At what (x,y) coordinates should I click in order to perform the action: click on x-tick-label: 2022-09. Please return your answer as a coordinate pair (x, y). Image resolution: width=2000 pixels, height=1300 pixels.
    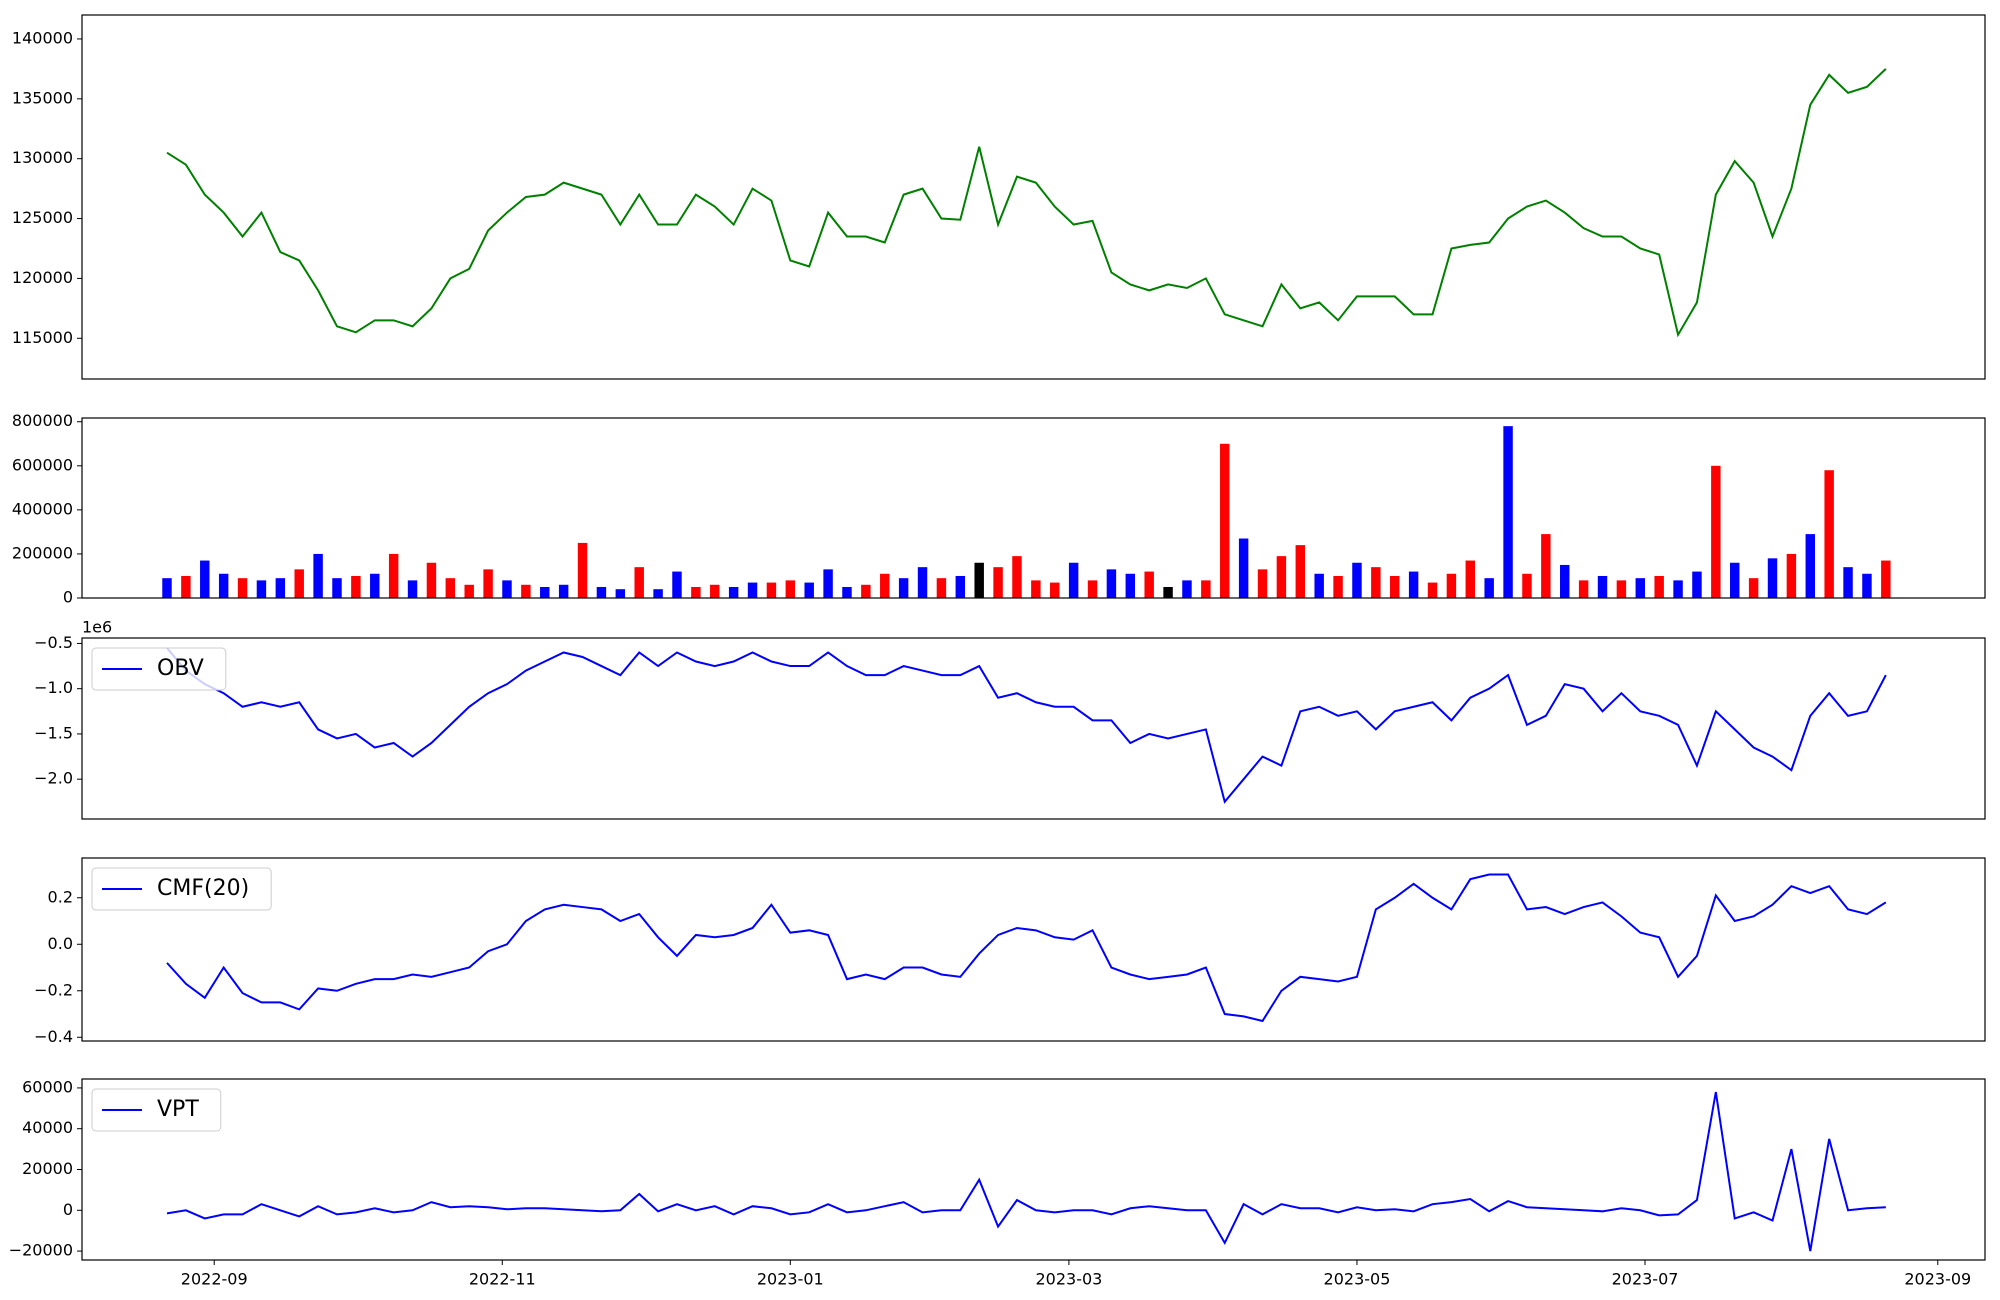
    Looking at the image, I should click on (214, 1279).